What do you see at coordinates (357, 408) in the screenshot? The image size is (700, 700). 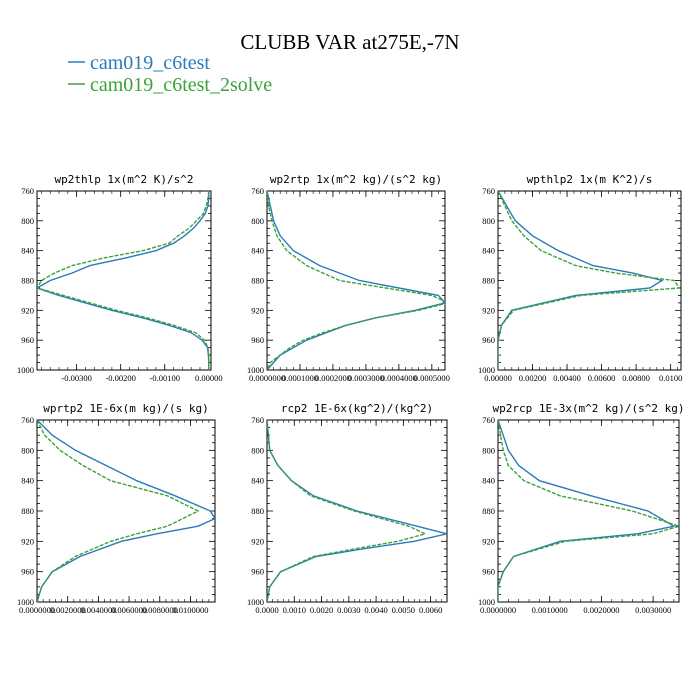 I see `panel-title: rcp2 1E-6x(kg^2)/(kg^2)` at bounding box center [357, 408].